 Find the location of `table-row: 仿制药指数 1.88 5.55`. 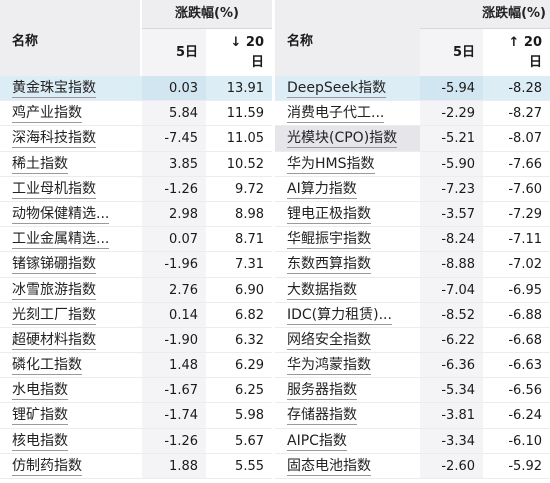

table-row: 仿制药指数 1.88 5.55 is located at coordinates (136, 466).